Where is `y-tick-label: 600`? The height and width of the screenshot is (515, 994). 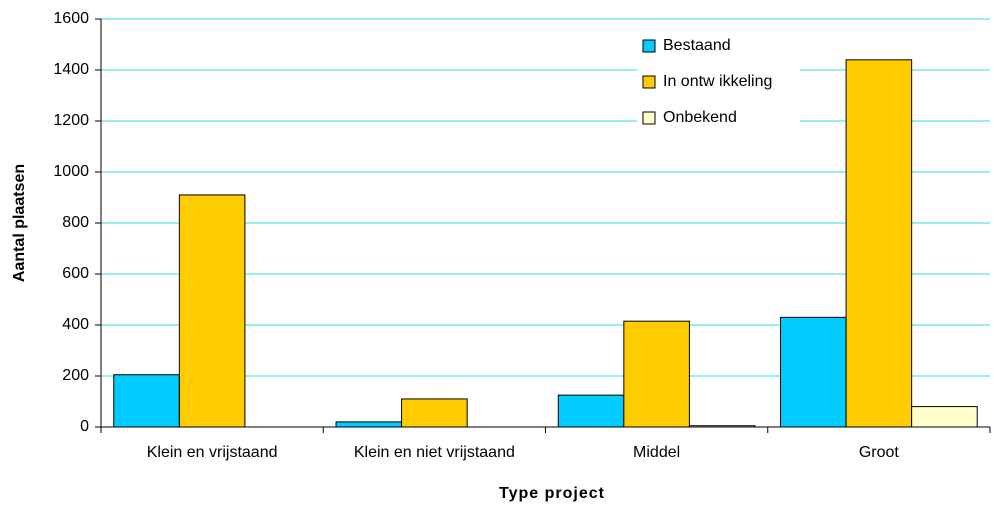 y-tick-label: 600 is located at coordinates (75, 273).